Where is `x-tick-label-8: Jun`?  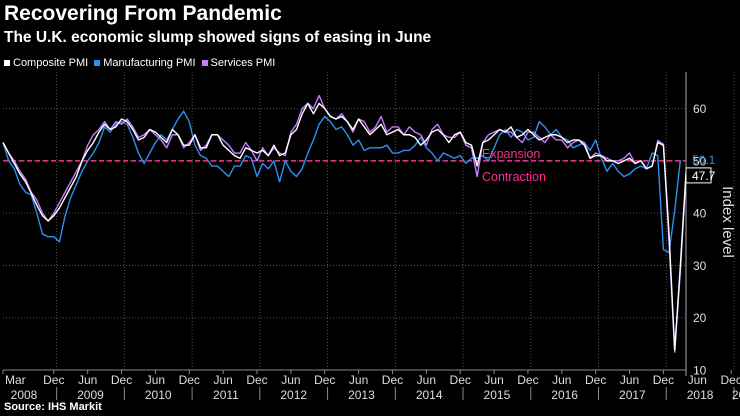
x-tick-label-8: Jun is located at coordinates (290, 380).